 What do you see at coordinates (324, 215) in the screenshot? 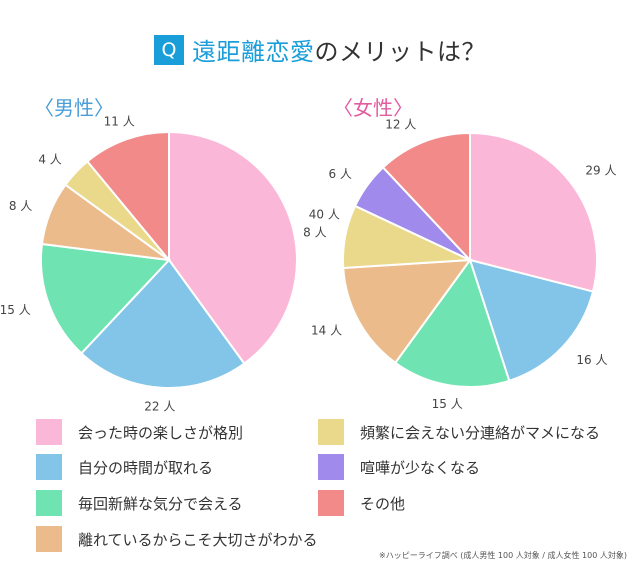
I see `male-data-label-0: 40 人` at bounding box center [324, 215].